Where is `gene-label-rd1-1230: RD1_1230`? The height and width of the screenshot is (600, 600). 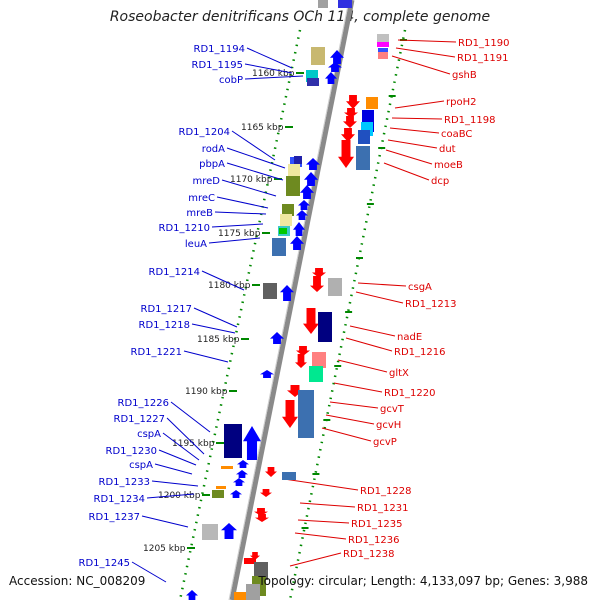 gene-label-rd1-1230: RD1_1230 is located at coordinates (131, 451).